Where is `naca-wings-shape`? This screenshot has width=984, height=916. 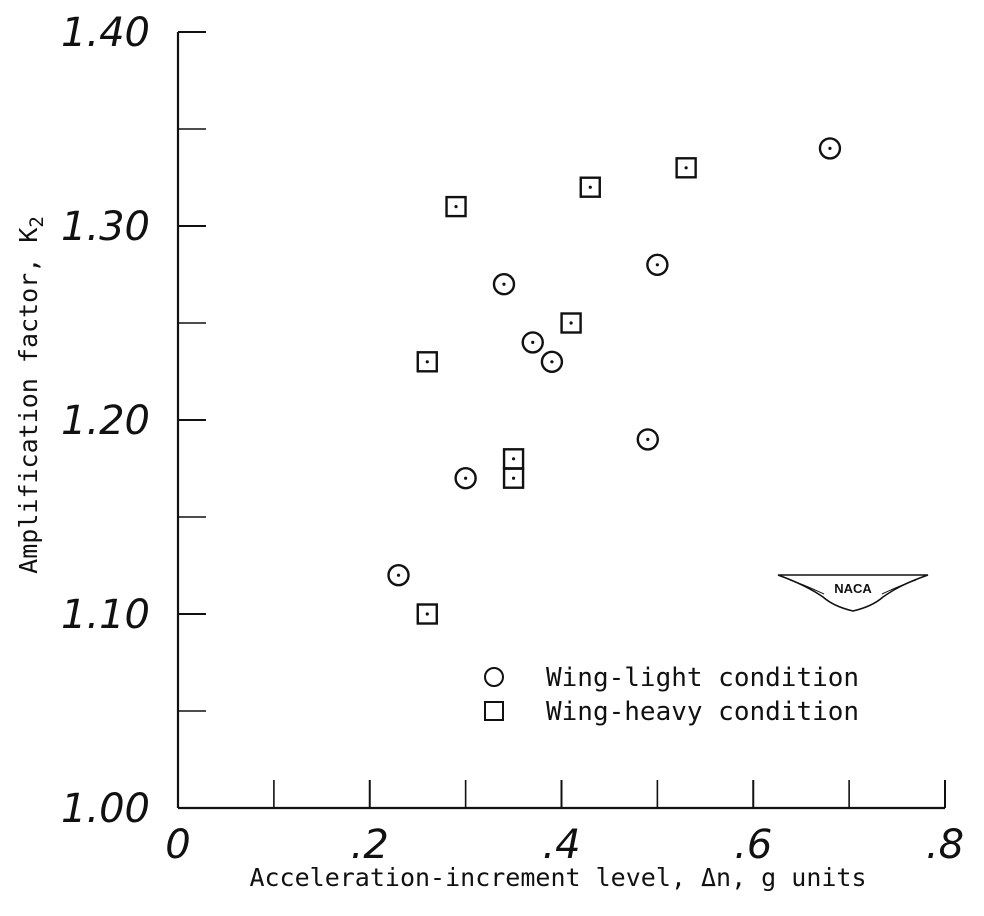 naca-wings-shape is located at coordinates (853, 593).